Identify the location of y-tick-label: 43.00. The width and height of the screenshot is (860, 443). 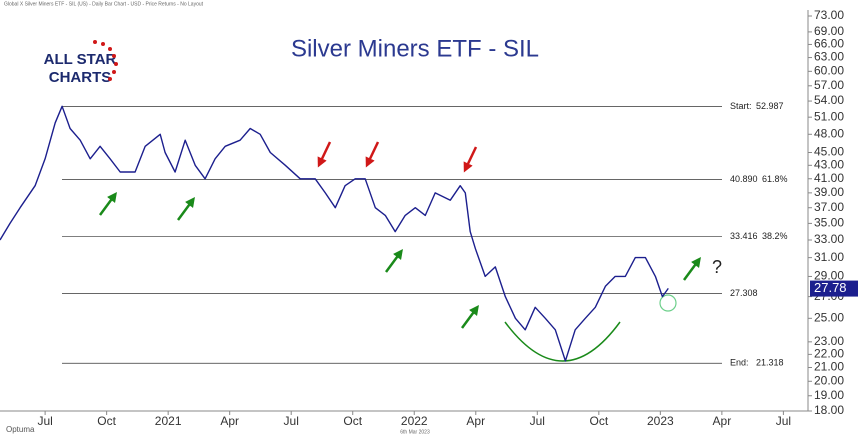
(829, 164).